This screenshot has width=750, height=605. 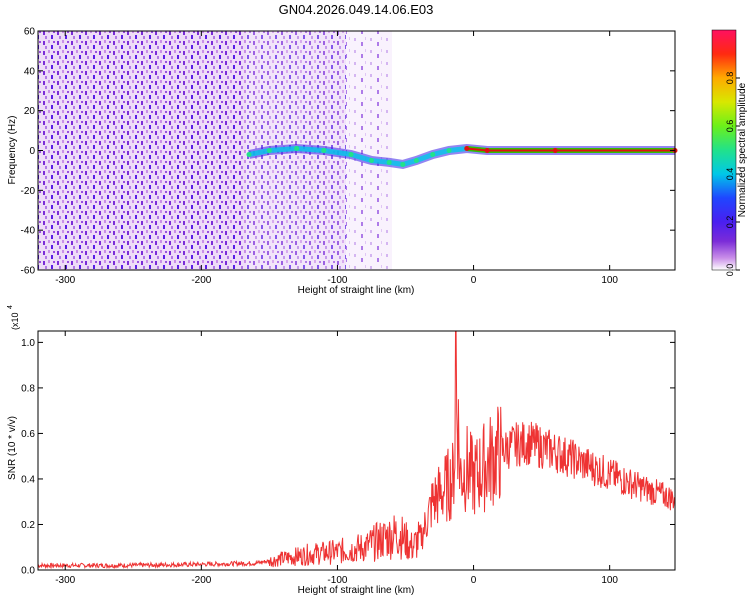 What do you see at coordinates (28, 271) in the screenshot?
I see `y-tick-label: -60` at bounding box center [28, 271].